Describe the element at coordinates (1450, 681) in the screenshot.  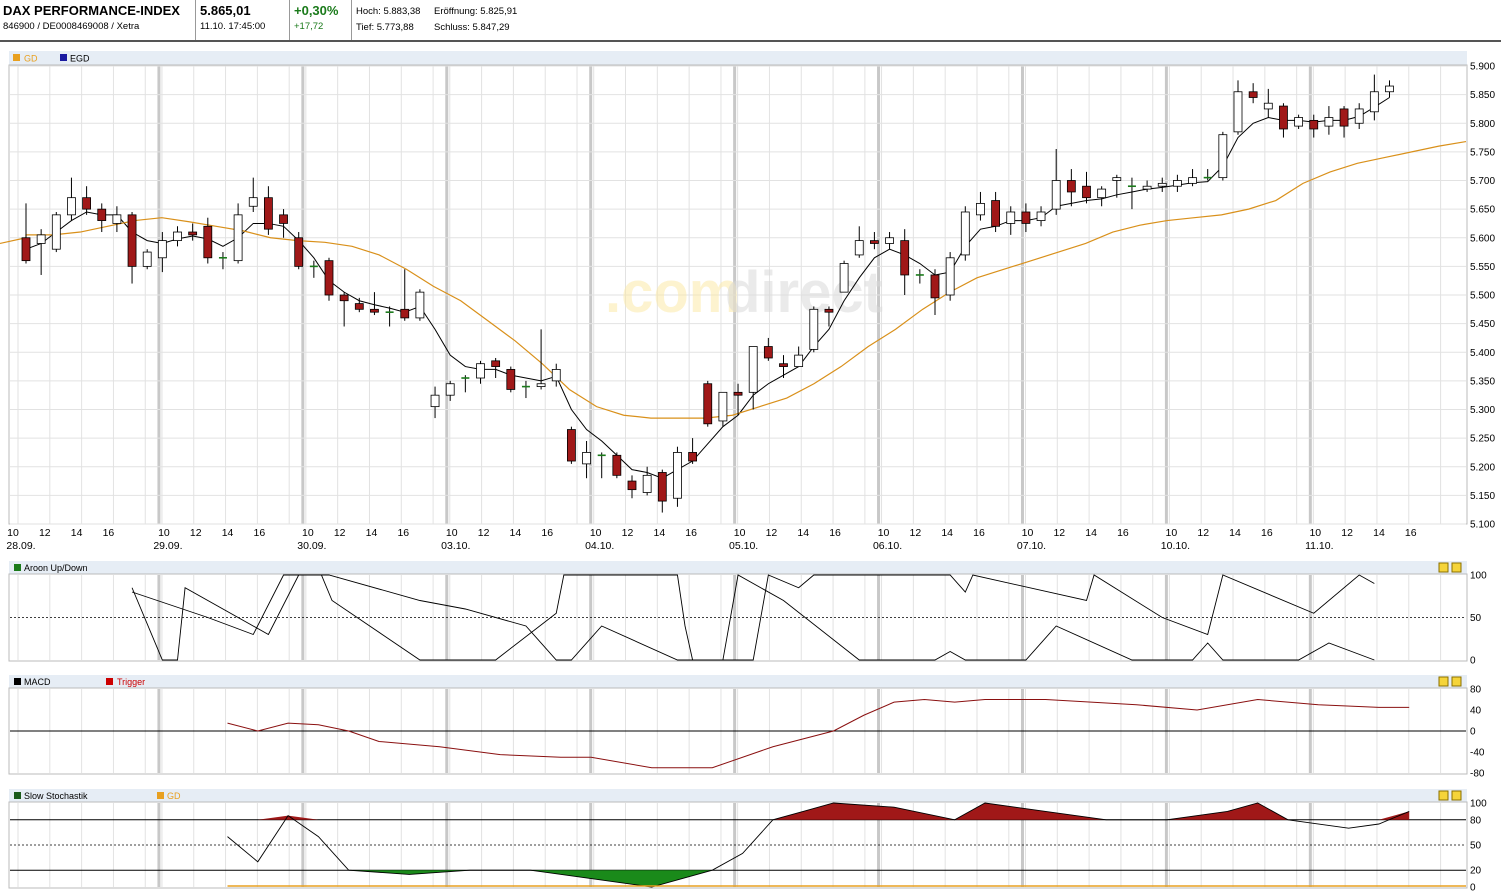
I see `macd-panel-controls` at that location.